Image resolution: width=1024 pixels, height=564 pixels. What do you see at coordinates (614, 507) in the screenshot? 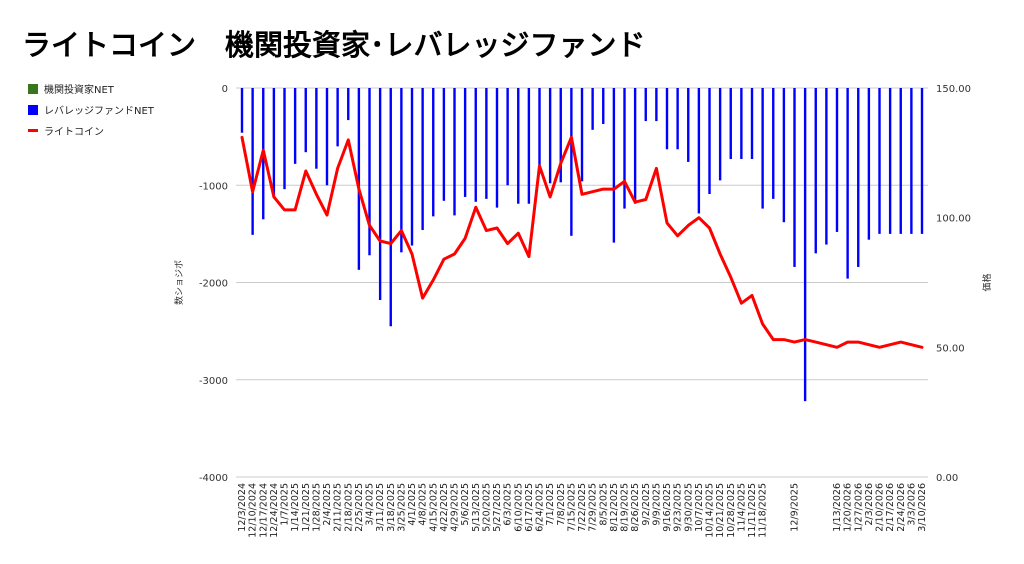
I see `x-tick-label: 8/12/2025` at bounding box center [614, 507].